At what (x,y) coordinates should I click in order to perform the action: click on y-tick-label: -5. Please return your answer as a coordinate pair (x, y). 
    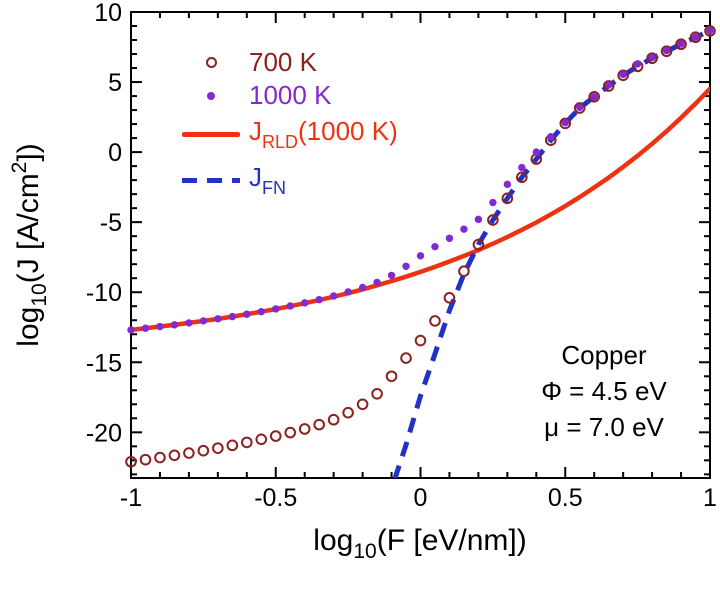
    Looking at the image, I should click on (111, 223).